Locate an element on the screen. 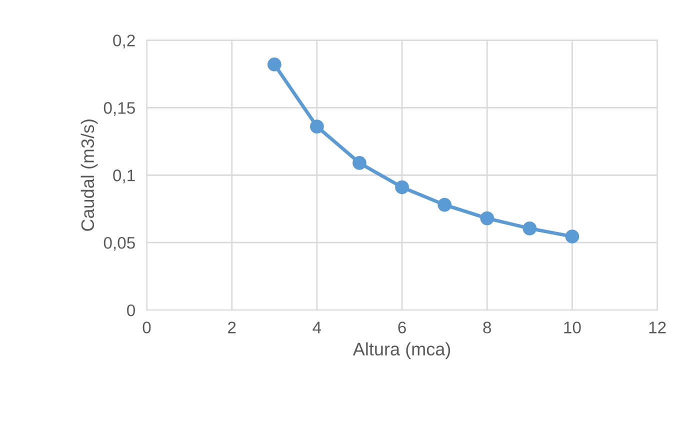 This screenshot has height=423, width=689. x-tick-label: 8 is located at coordinates (487, 328).